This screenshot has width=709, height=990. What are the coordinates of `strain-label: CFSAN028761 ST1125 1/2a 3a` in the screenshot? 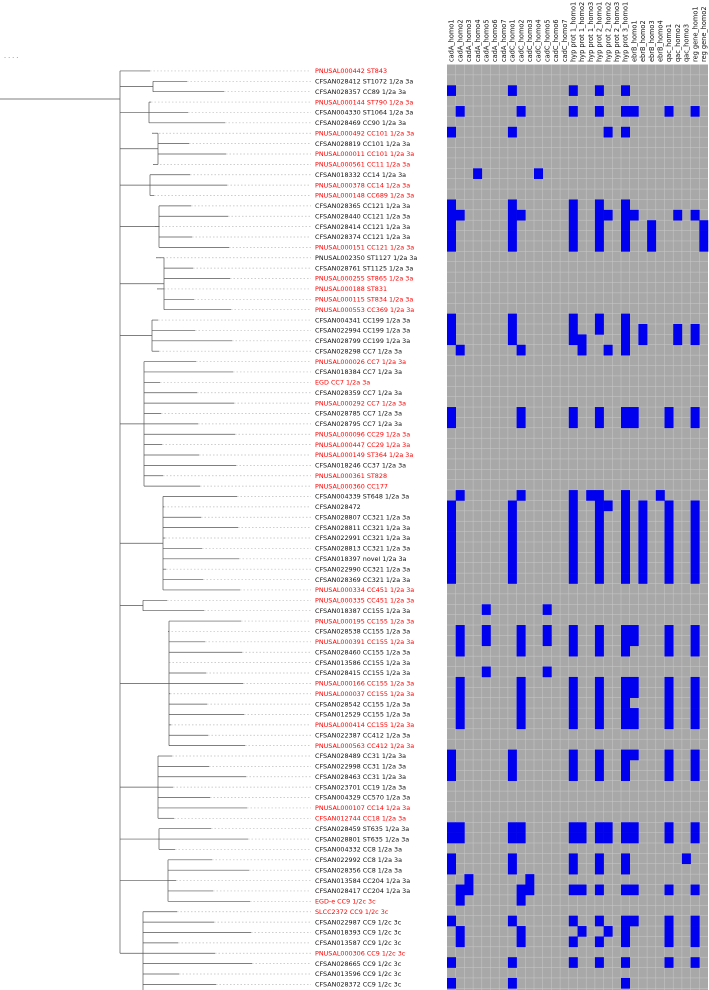 It's located at (364, 268).